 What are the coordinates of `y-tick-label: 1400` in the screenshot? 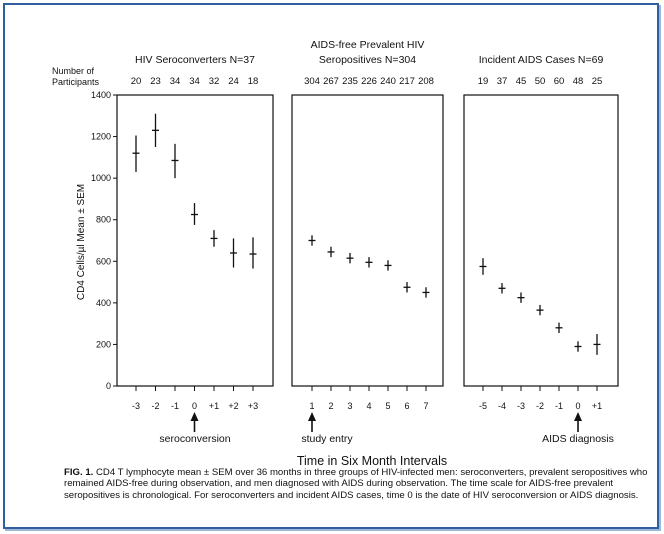 It's located at (101, 95).